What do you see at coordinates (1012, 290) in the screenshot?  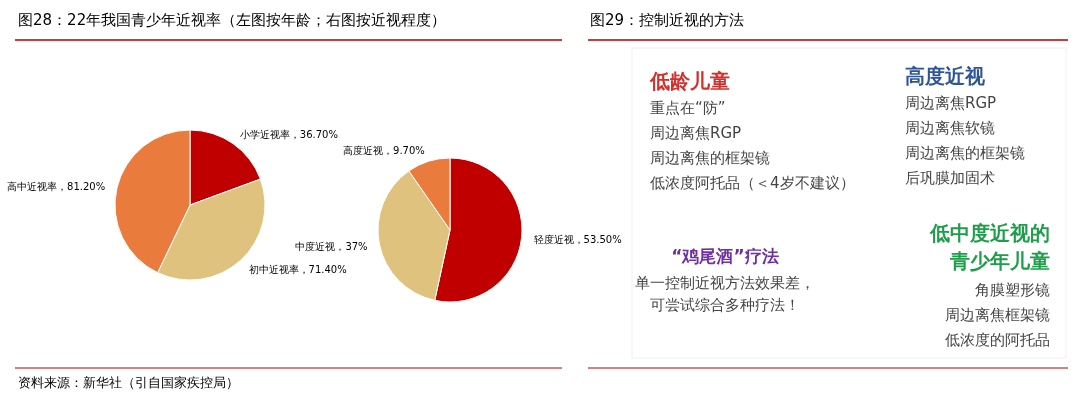 I see `text: 角膜塑形镜` at bounding box center [1012, 290].